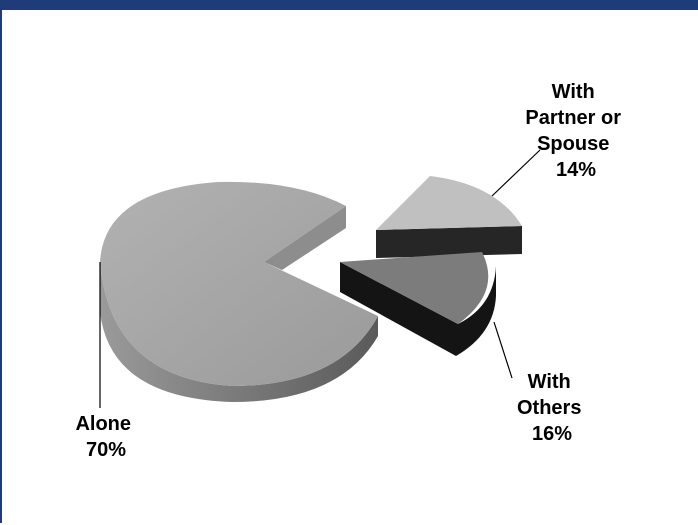 Image resolution: width=698 pixels, height=525 pixels. Describe the element at coordinates (449, 203) in the screenshot. I see `slice-partner-top` at that location.